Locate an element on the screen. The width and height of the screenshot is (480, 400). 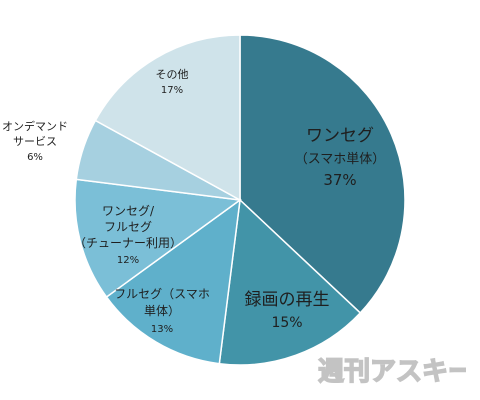
slice-label: その他 17% is located at coordinates (172, 82).